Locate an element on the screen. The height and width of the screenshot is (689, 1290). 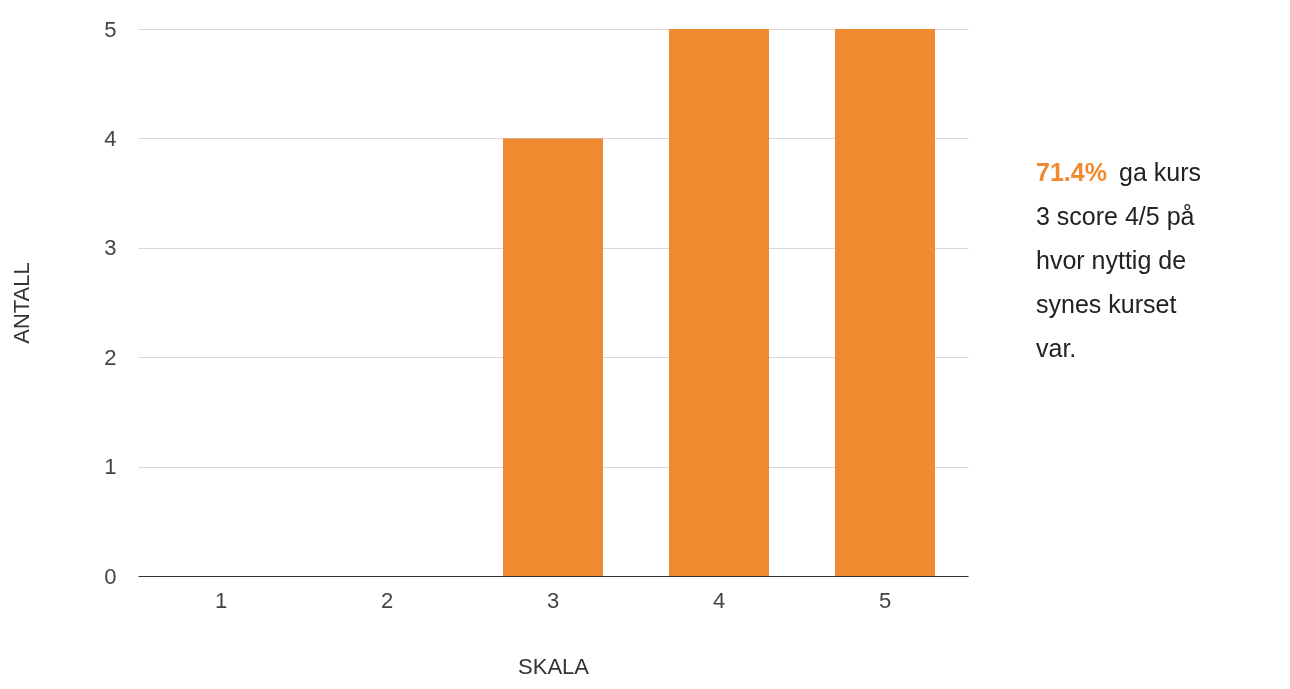
y-tick-label: 1 is located at coordinates (110, 467).